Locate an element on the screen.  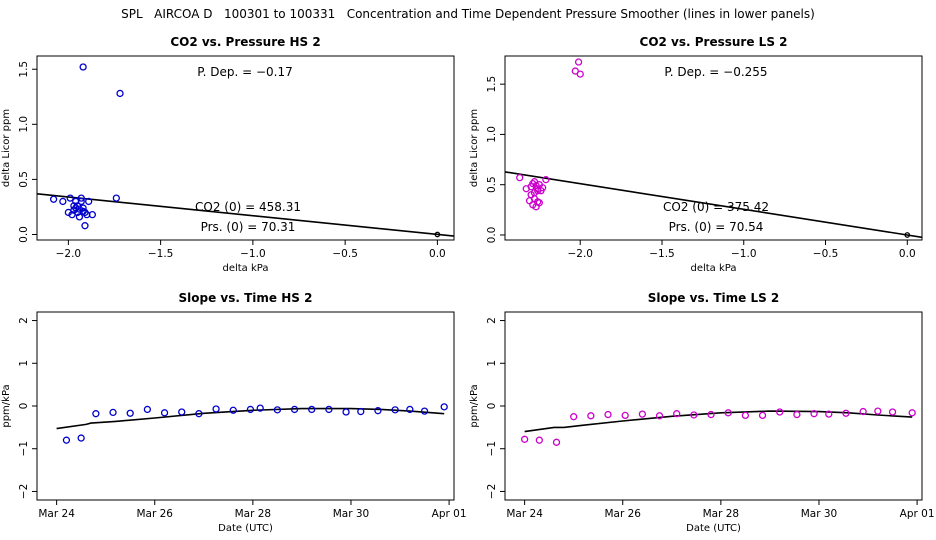
y-tick-label: 0 is located at coordinates (492, 406).